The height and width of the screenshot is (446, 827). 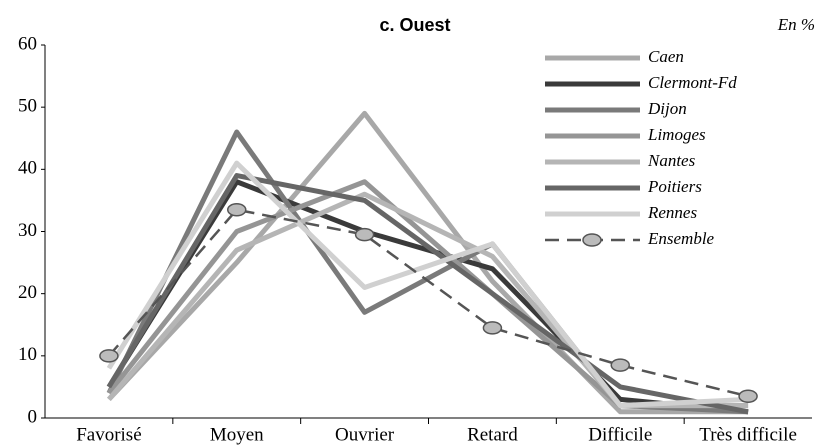 I want to click on y-tick-label: 0, so click(x=33, y=416).